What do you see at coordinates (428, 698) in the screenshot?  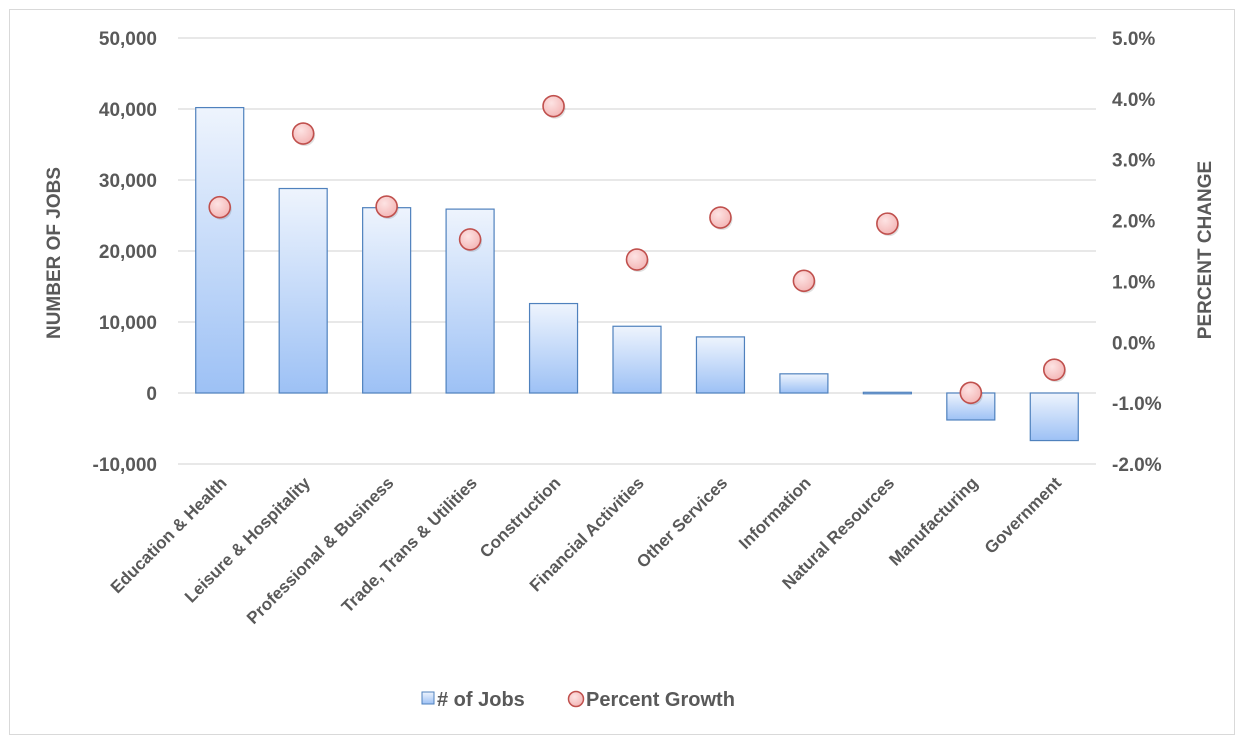 I see `legend-bar-swatch` at bounding box center [428, 698].